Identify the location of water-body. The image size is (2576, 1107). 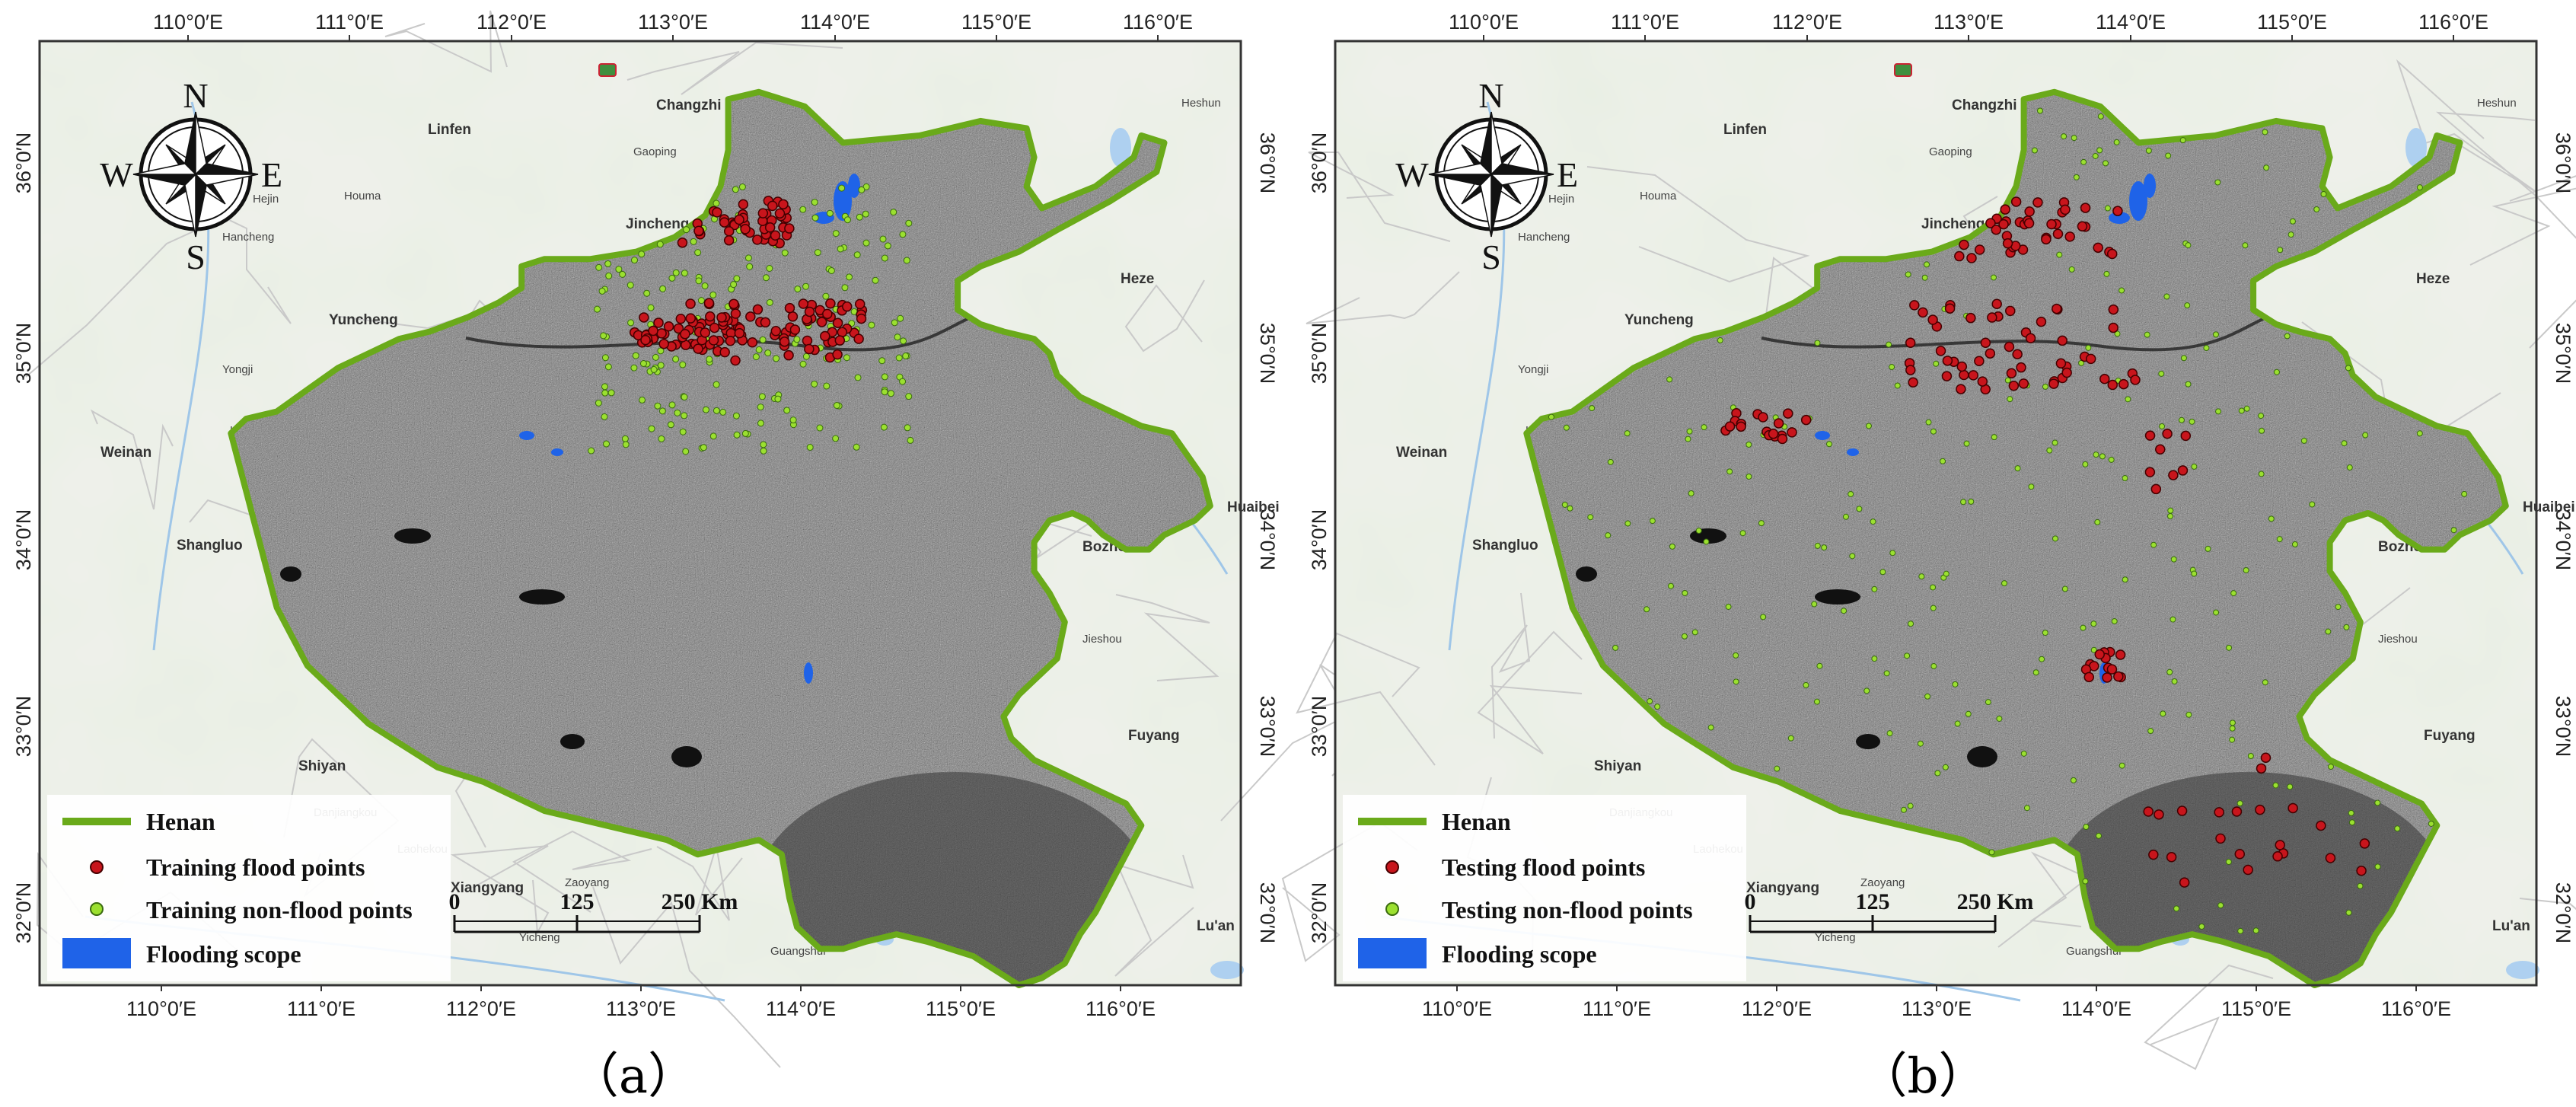
(412, 536).